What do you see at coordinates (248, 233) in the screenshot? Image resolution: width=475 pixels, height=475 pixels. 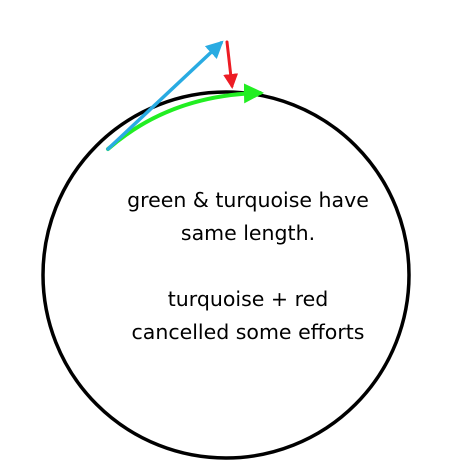 I see `caption-line-2: same length.` at bounding box center [248, 233].